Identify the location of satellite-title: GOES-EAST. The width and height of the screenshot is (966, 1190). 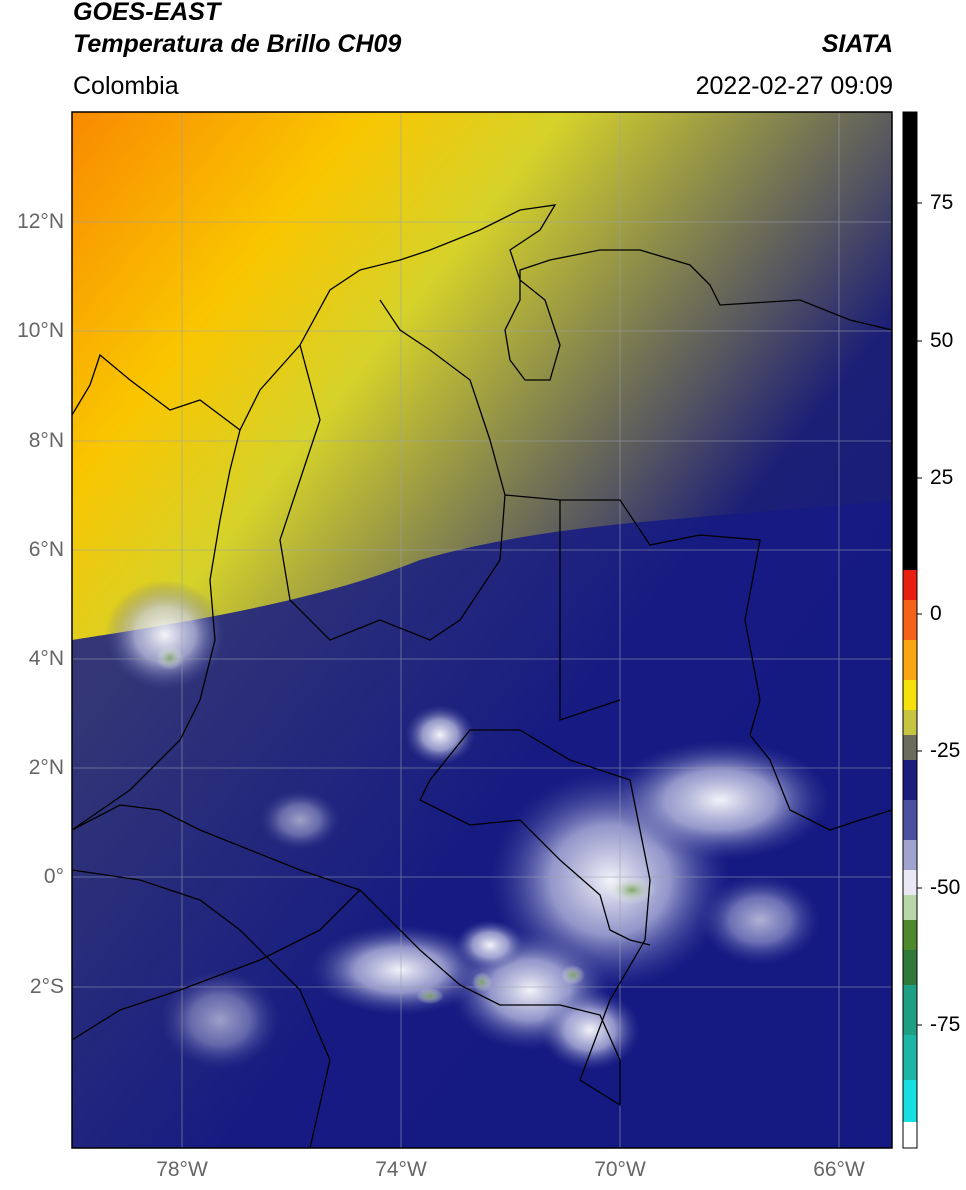
(147, 13).